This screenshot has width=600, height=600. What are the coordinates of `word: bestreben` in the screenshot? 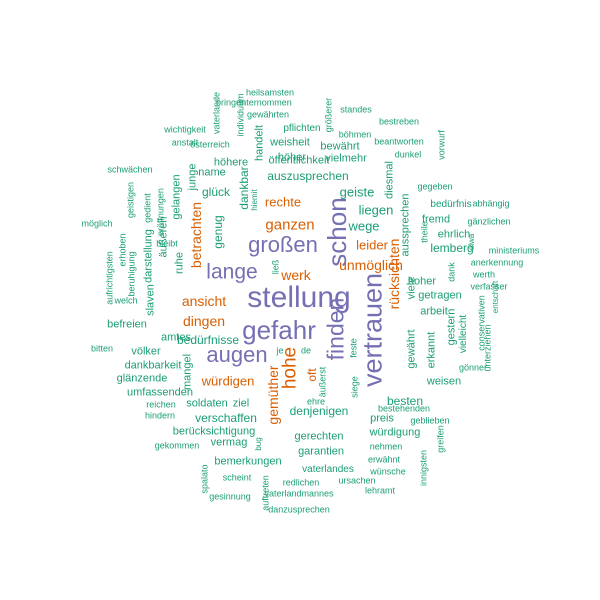 It's located at (399, 121).